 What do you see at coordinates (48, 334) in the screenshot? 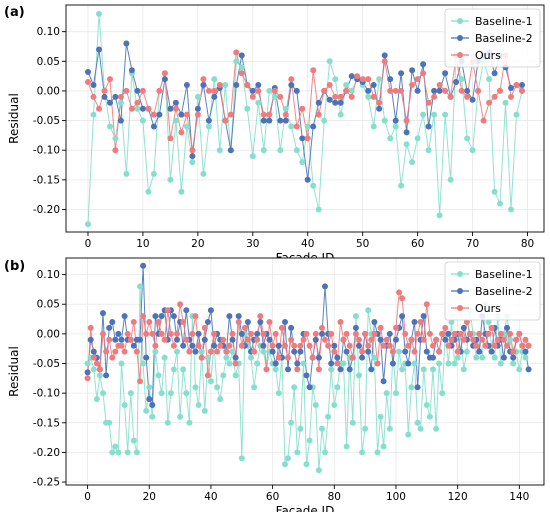
I see `y-tick-label: 0.00` at bounding box center [48, 334].